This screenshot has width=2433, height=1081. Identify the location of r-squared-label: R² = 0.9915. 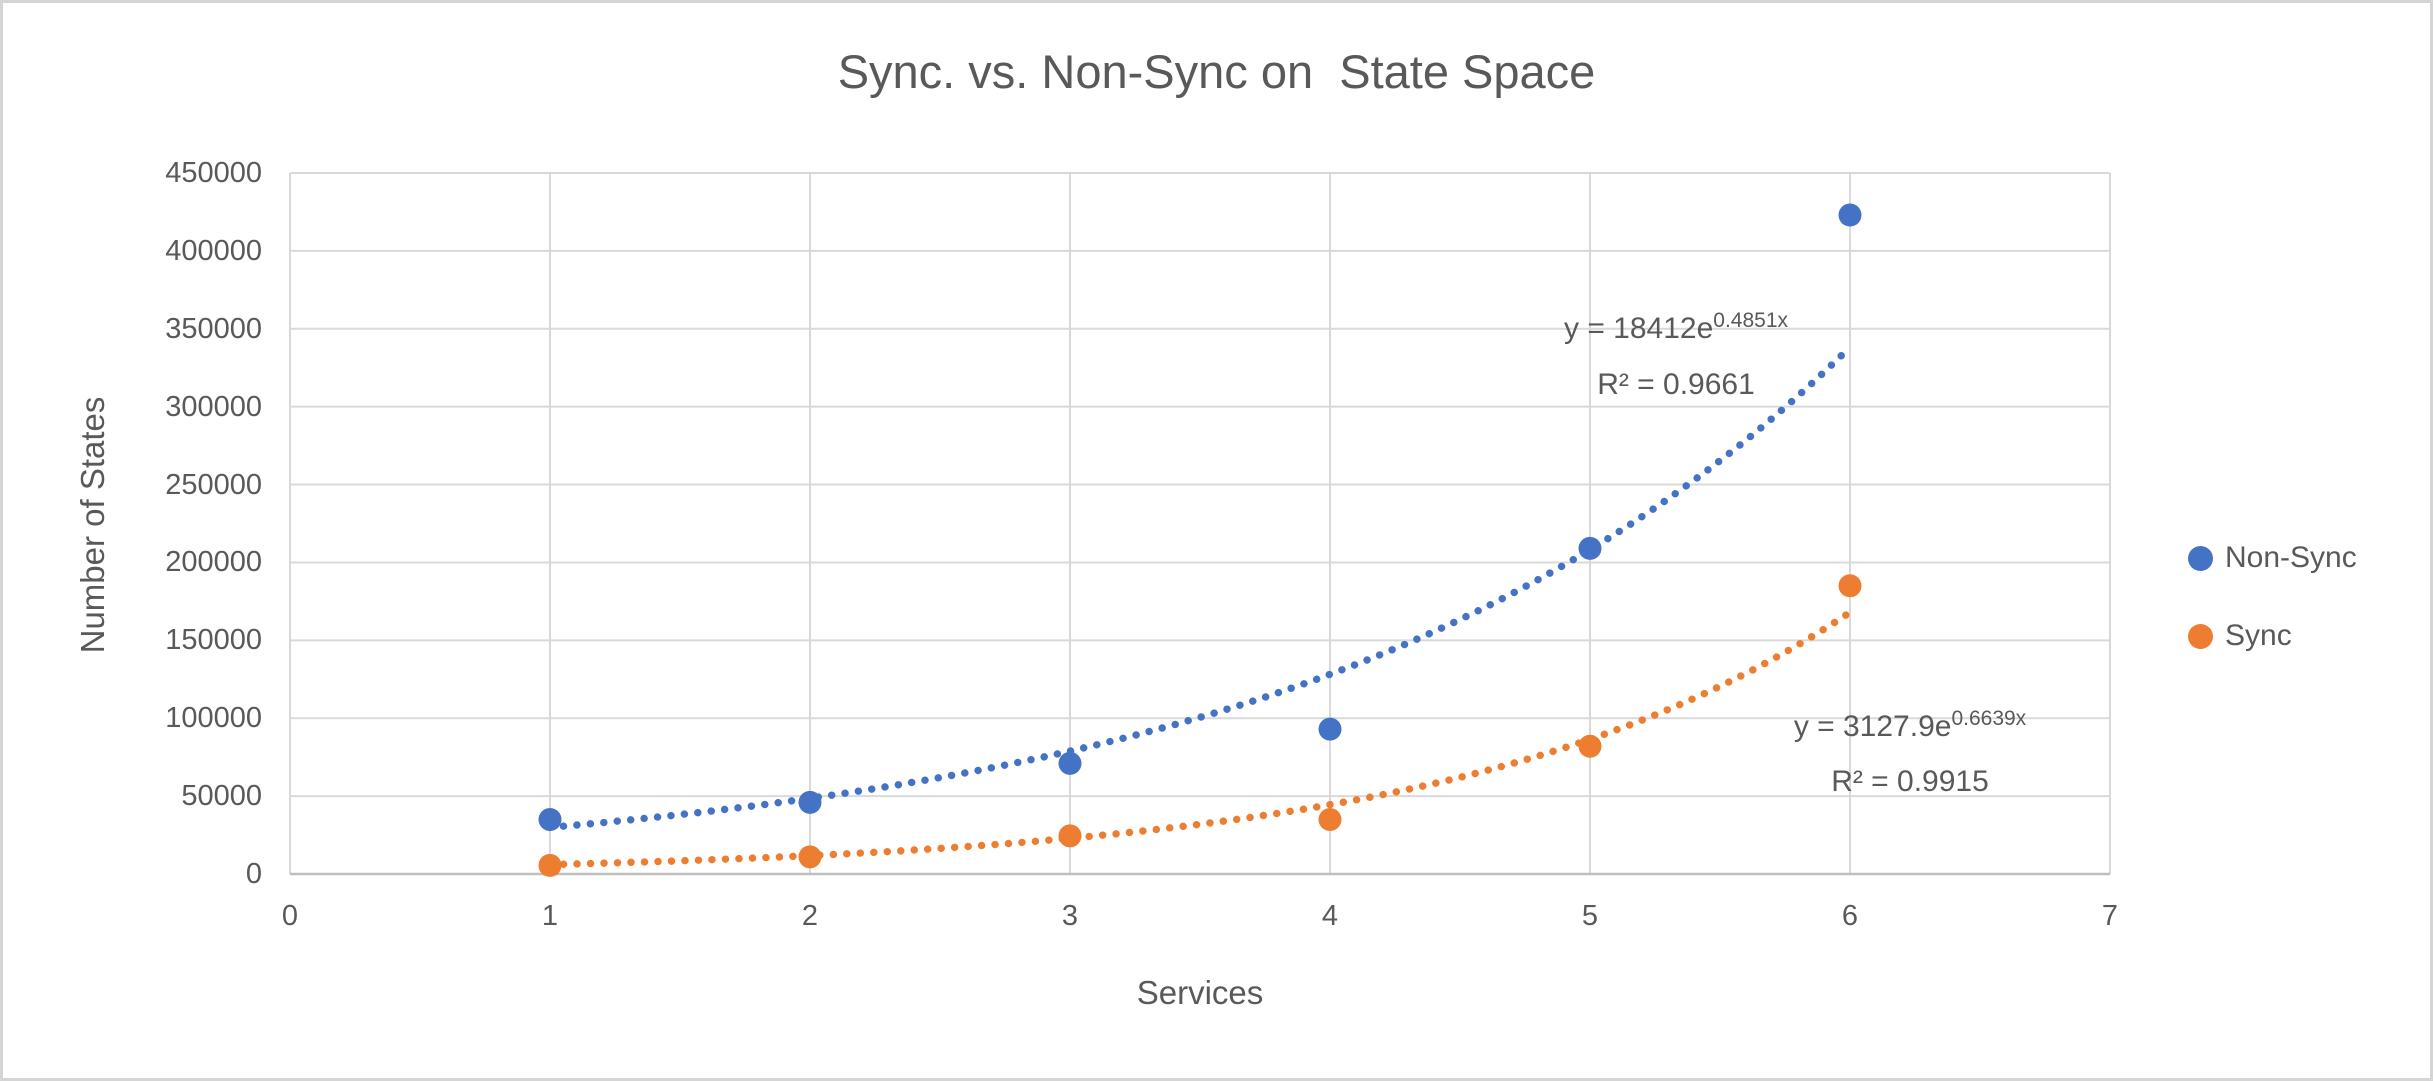
(1910, 781).